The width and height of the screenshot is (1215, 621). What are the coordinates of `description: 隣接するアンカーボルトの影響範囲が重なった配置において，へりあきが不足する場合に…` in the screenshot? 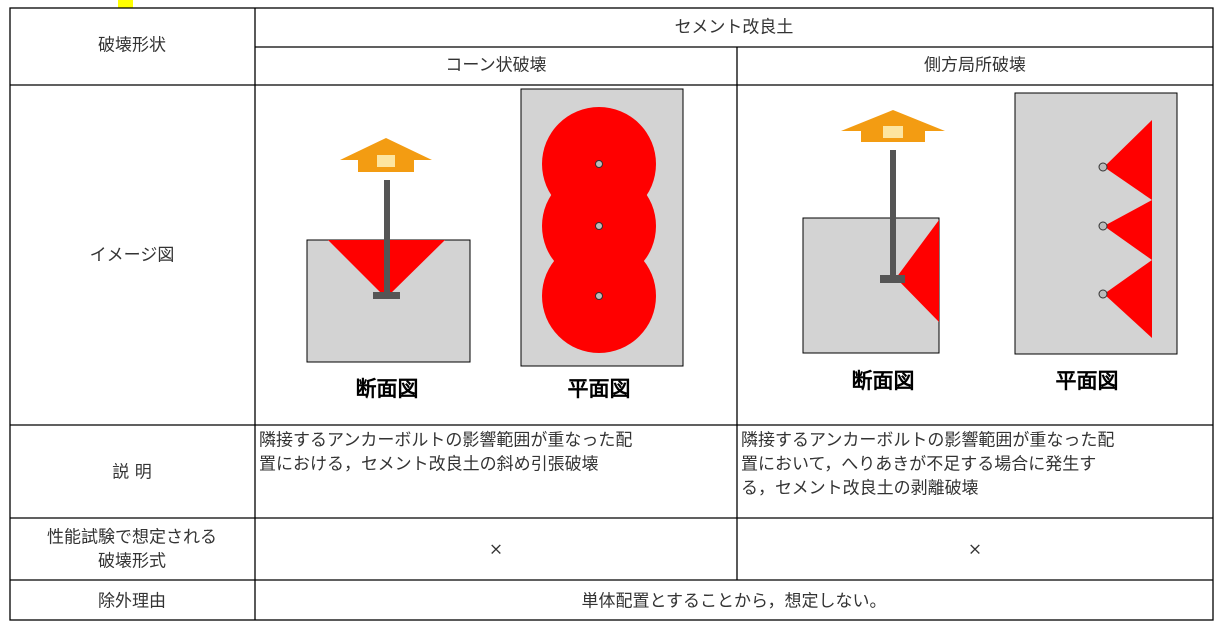 It's located at (927, 465).